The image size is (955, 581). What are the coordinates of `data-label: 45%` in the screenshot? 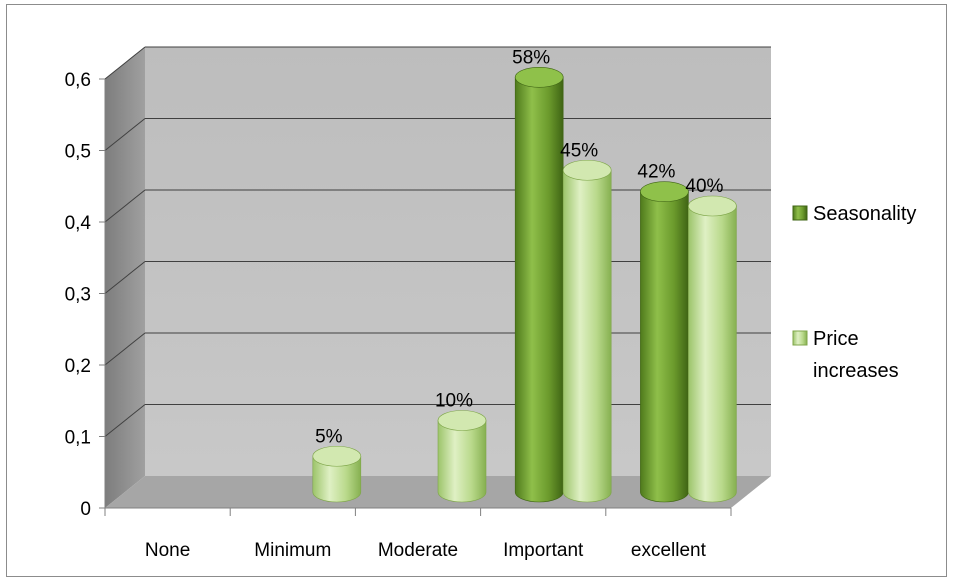 It's located at (579, 150).